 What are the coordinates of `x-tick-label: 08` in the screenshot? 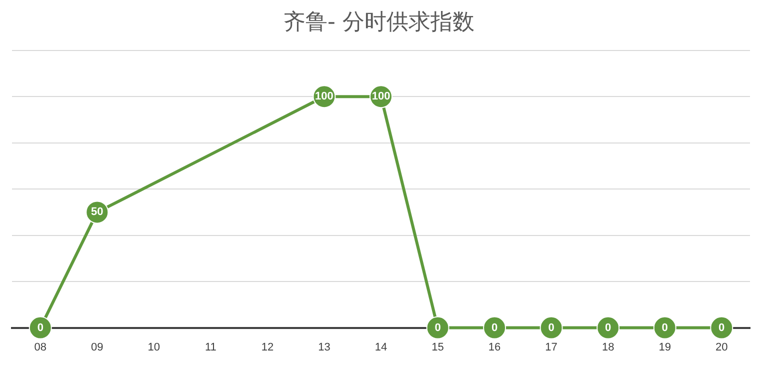 It's located at (40, 347).